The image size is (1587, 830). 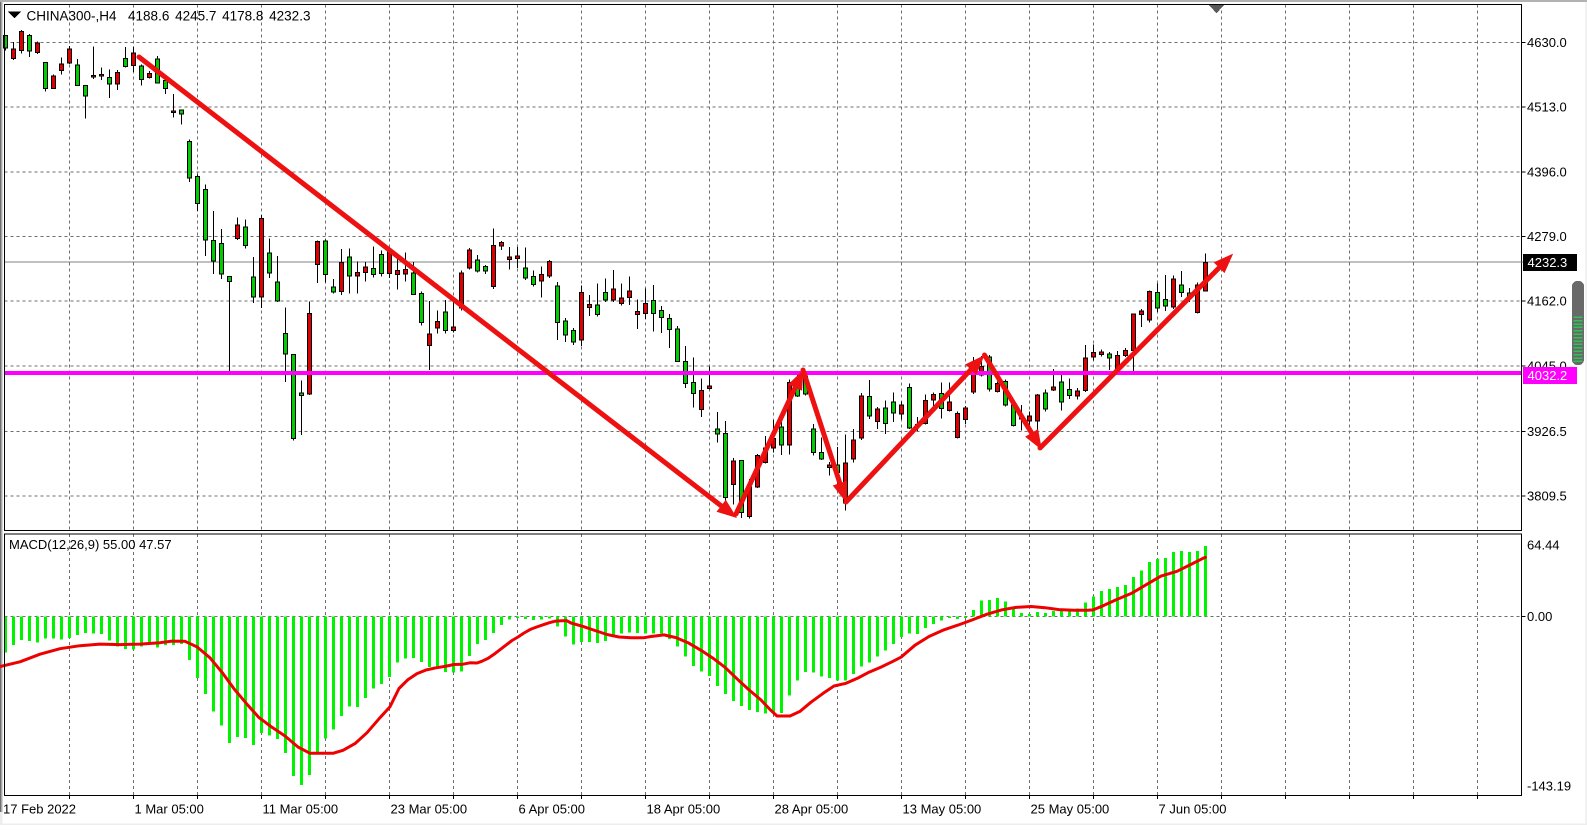 What do you see at coordinates (39, 809) in the screenshot?
I see `svg-text: 17 Feb 2022` at bounding box center [39, 809].